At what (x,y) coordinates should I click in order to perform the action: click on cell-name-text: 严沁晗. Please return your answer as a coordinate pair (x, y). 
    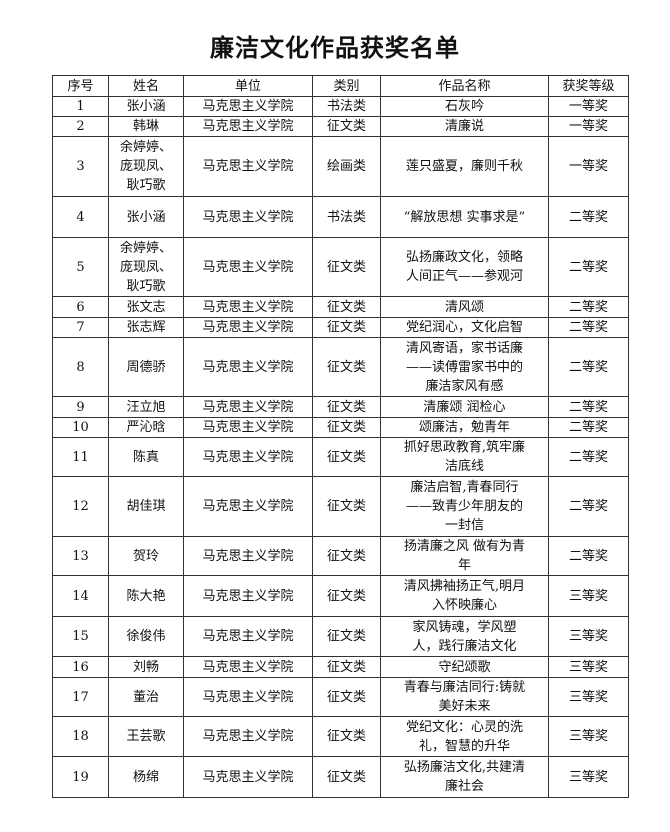
    Looking at the image, I should click on (146, 427).